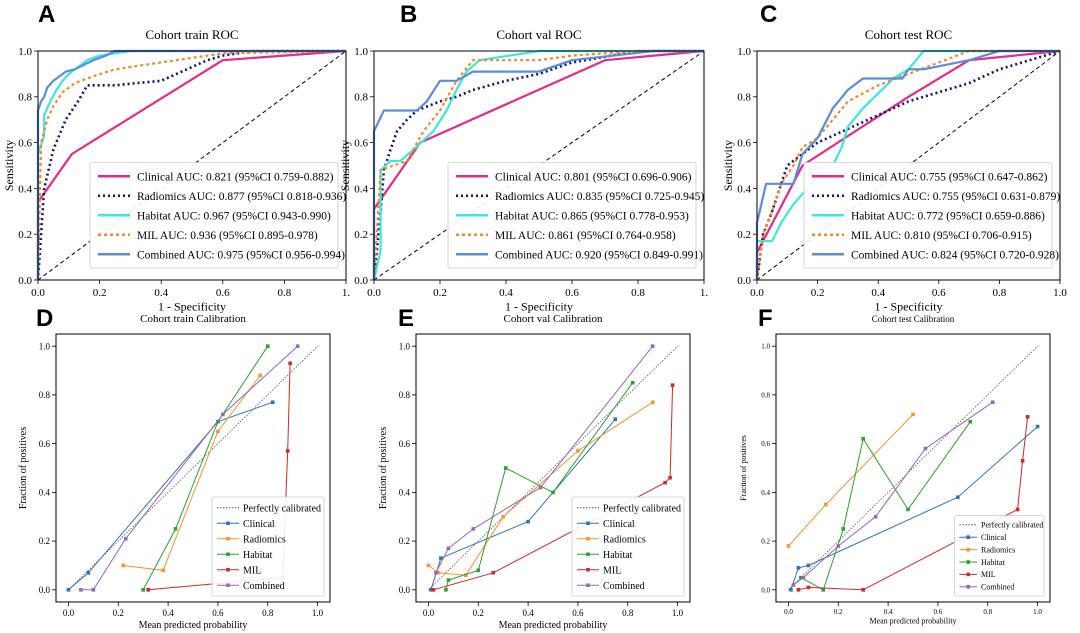 The width and height of the screenshot is (1080, 633). I want to click on chart-title: Cohort train ROC, so click(191, 34).